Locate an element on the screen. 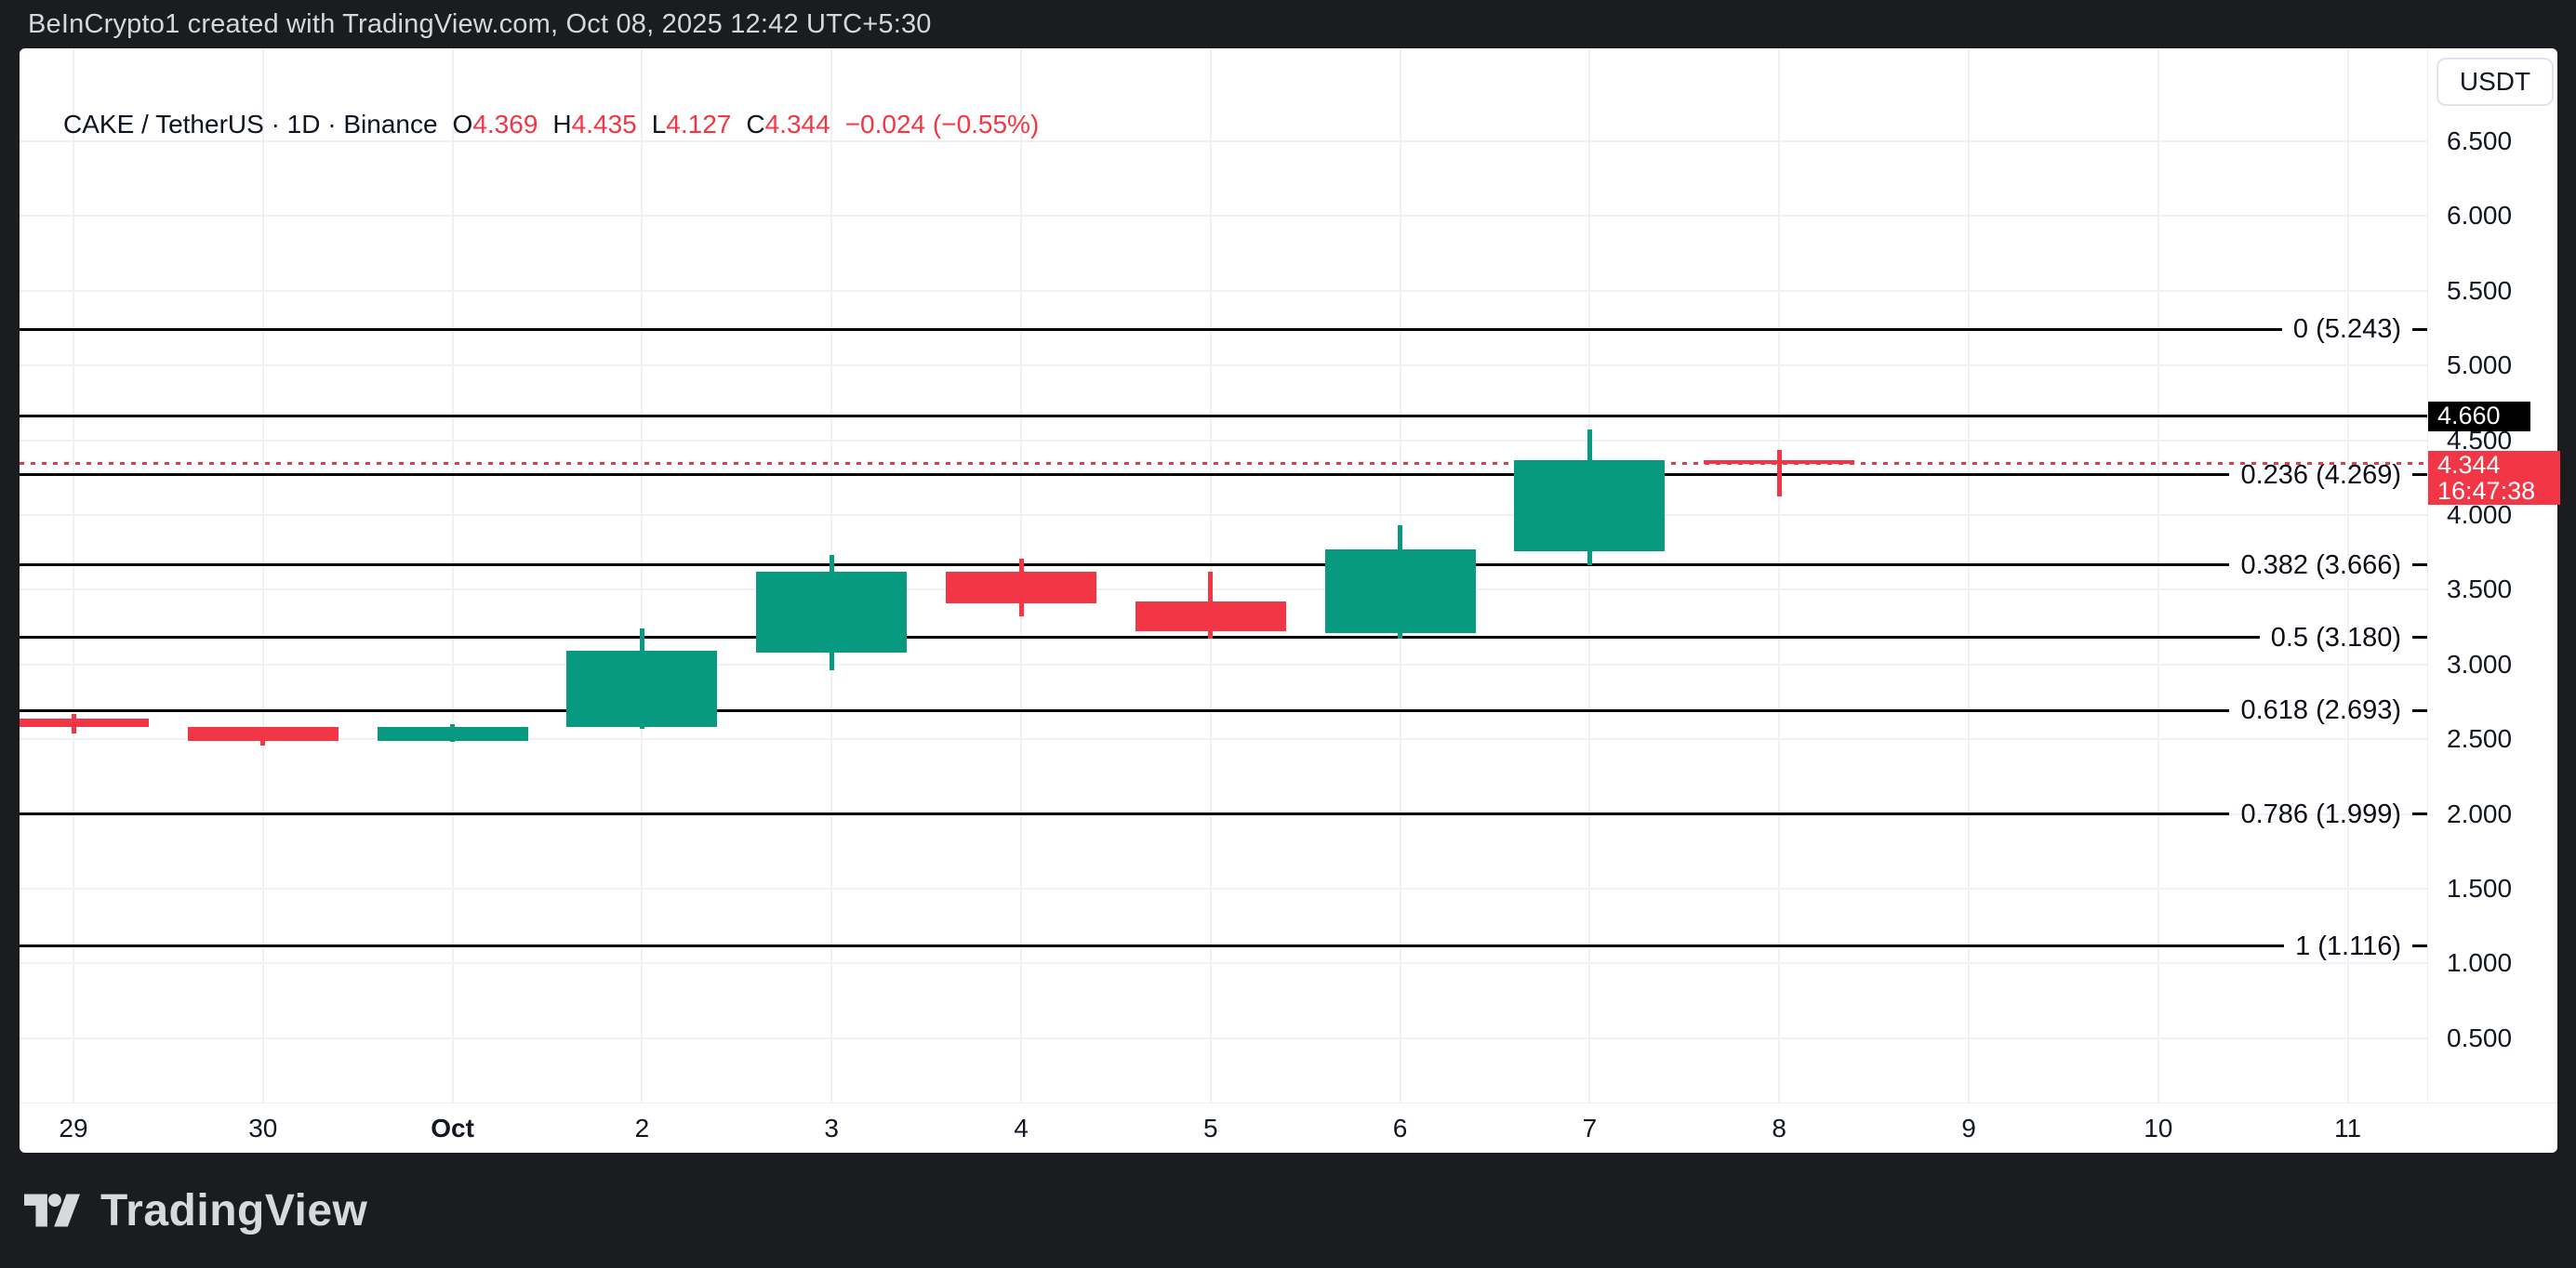  price-axis-label: 1.000 is located at coordinates (2480, 963).